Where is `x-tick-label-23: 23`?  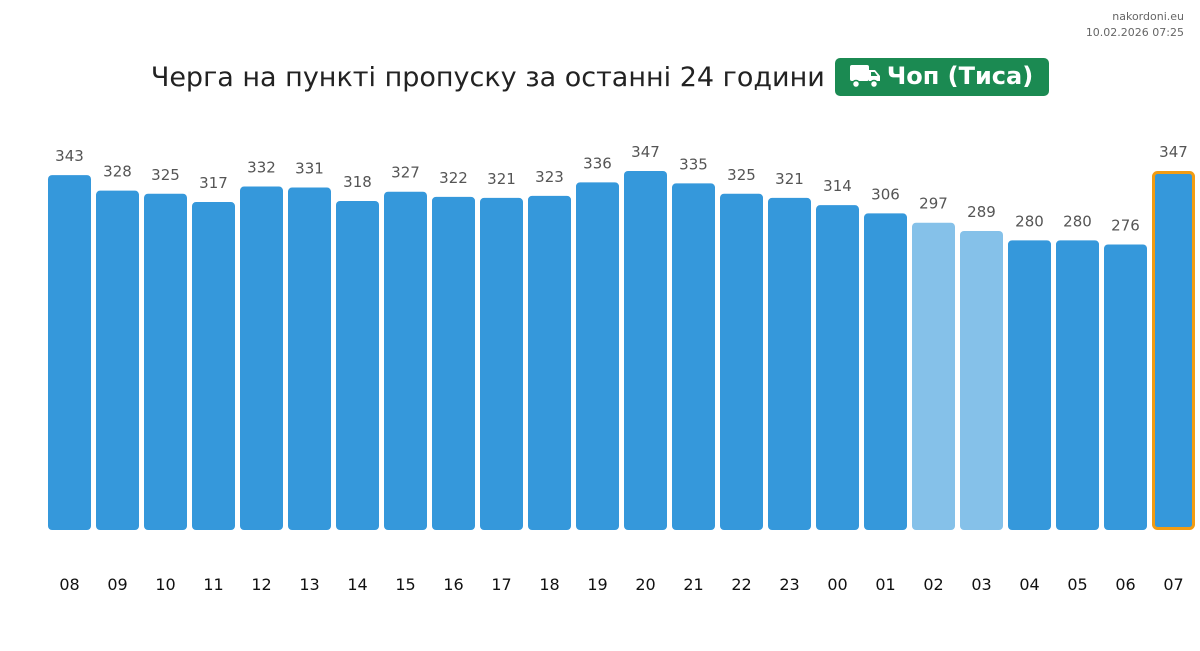 x-tick-label-23: 23 is located at coordinates (789, 584).